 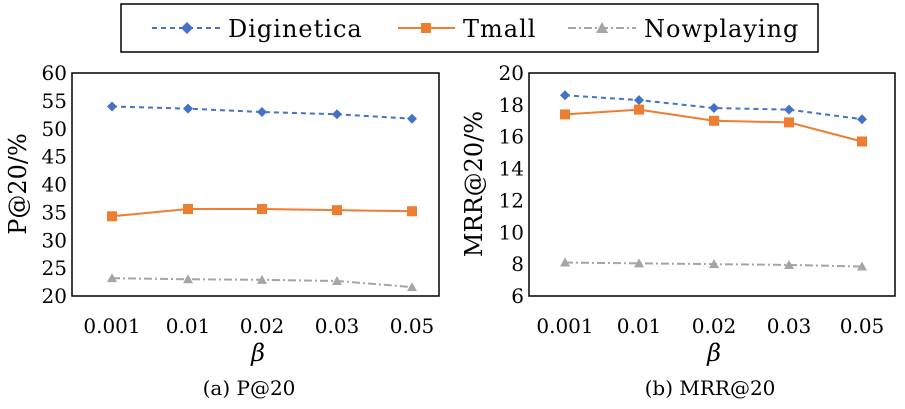 I want to click on x-axis-title-mrr20: β, so click(x=713, y=353).